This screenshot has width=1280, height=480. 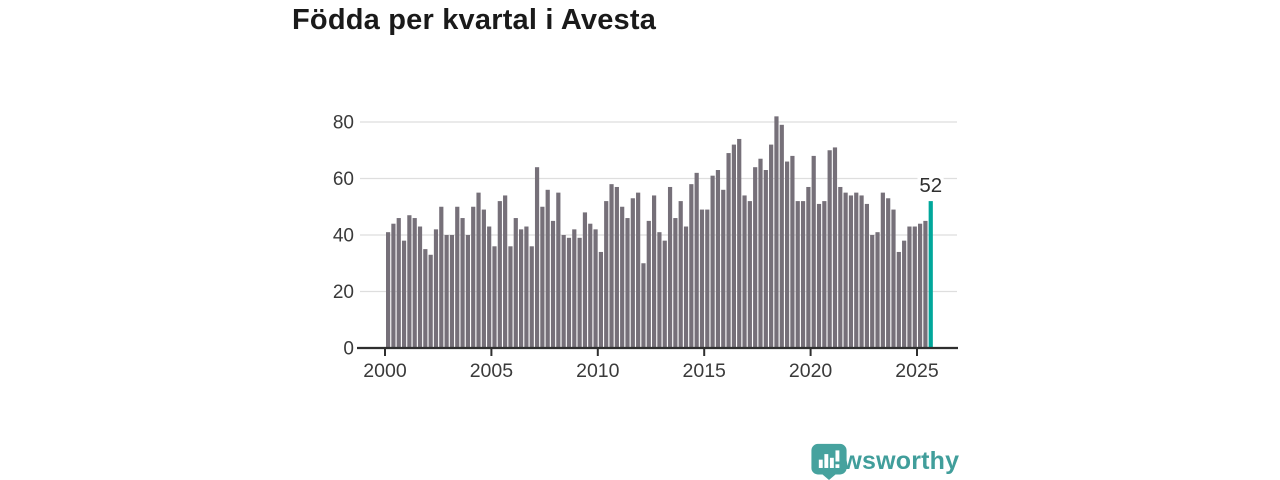 I want to click on x-tick-label-2010: 2010, so click(x=598, y=371).